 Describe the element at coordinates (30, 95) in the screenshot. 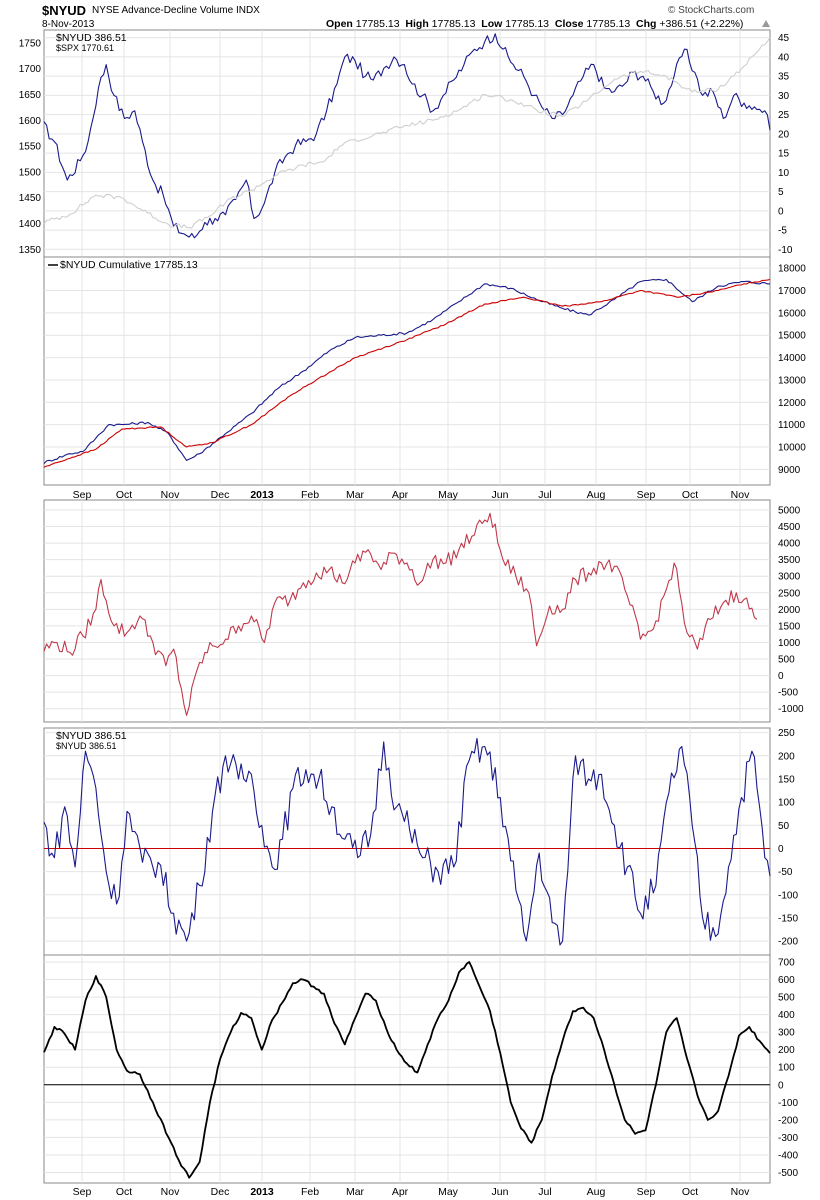

I see `left-tick-label: 1650` at that location.